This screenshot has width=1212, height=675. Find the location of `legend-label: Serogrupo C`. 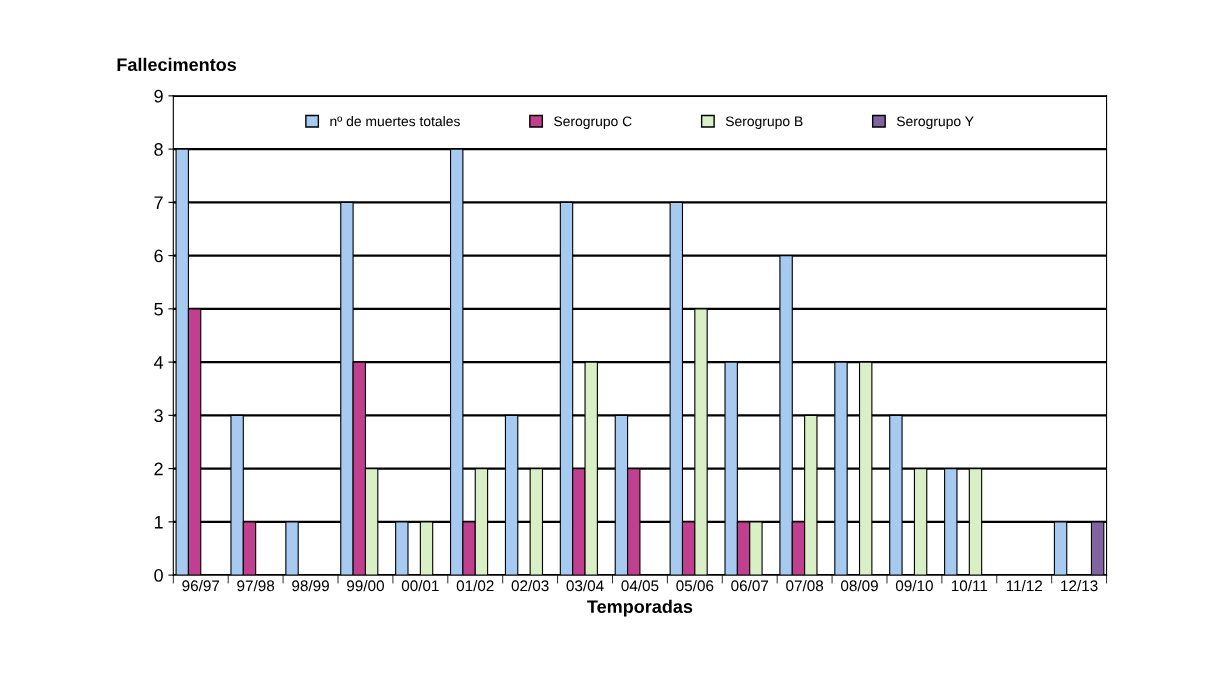

legend-label: Serogrupo C is located at coordinates (593, 122).